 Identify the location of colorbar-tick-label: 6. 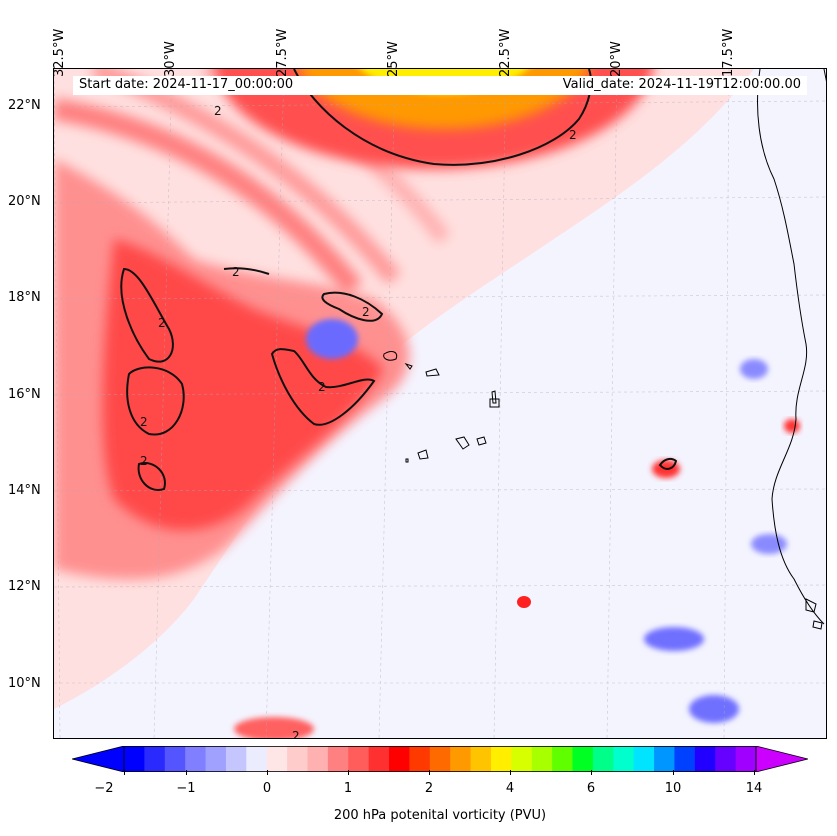
(591, 788).